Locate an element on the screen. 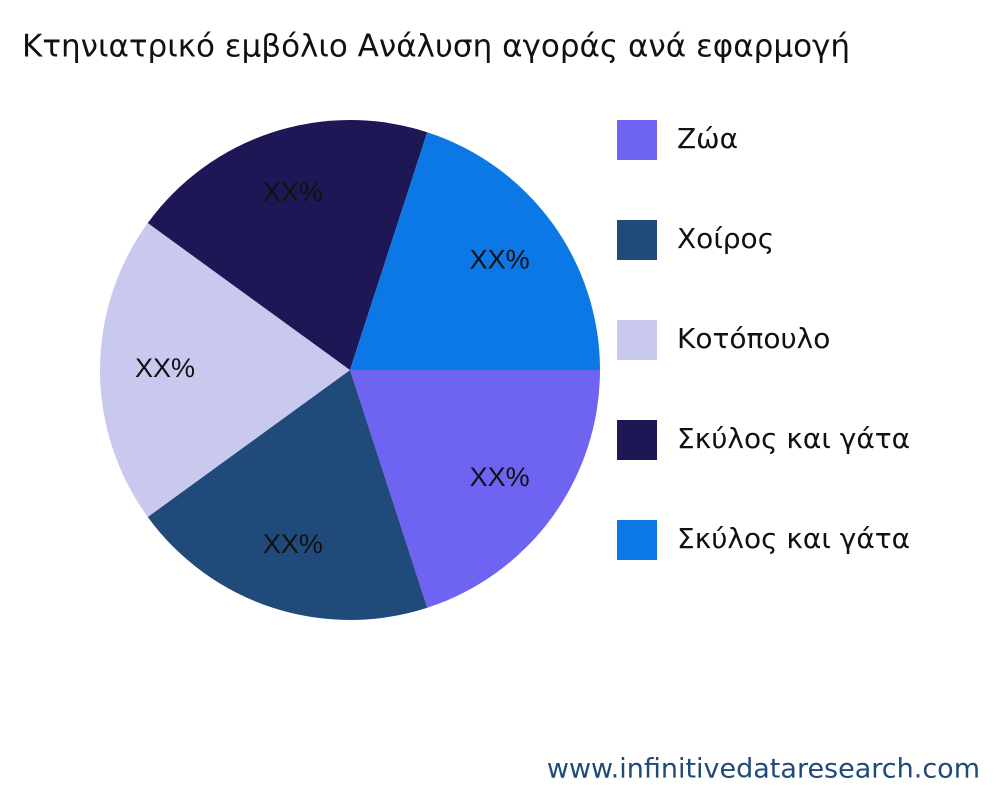  legend-label: Ζώα is located at coordinates (707, 138).